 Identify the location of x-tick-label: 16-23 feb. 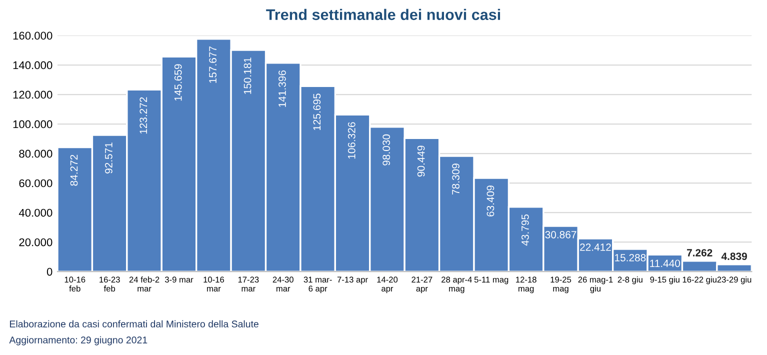
(110, 284).